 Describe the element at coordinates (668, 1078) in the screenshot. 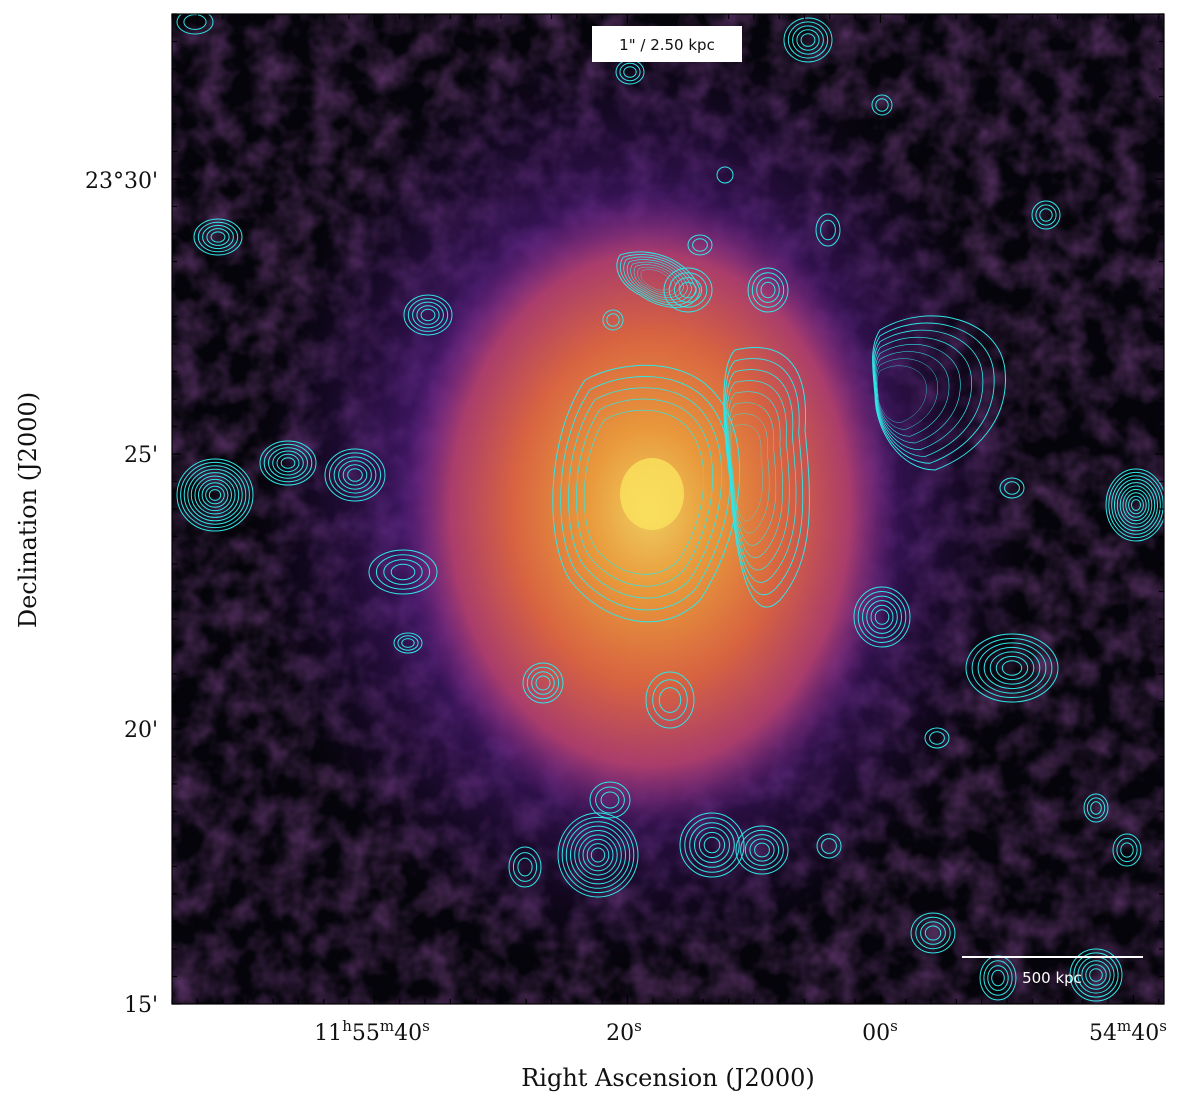

I see `x-axis-label: Right Ascension (J2000)` at that location.